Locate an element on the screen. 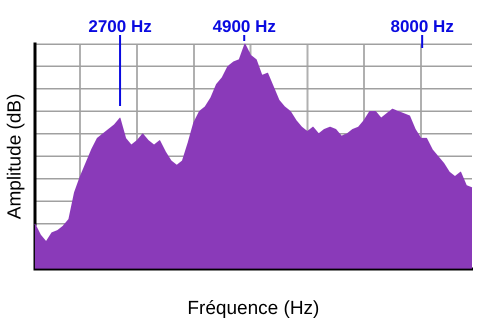 This screenshot has height=324, width=482. text: 2700 Hz is located at coordinates (120, 26).